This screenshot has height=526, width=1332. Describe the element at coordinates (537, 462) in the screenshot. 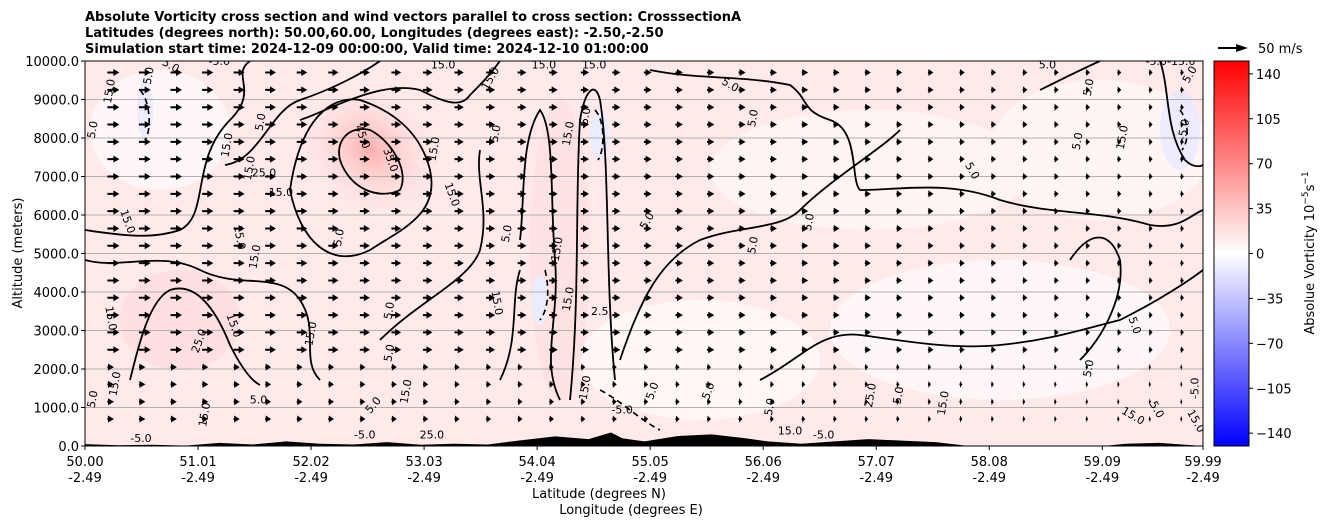

I see `x-tick-label-latitude: 54.04` at that location.